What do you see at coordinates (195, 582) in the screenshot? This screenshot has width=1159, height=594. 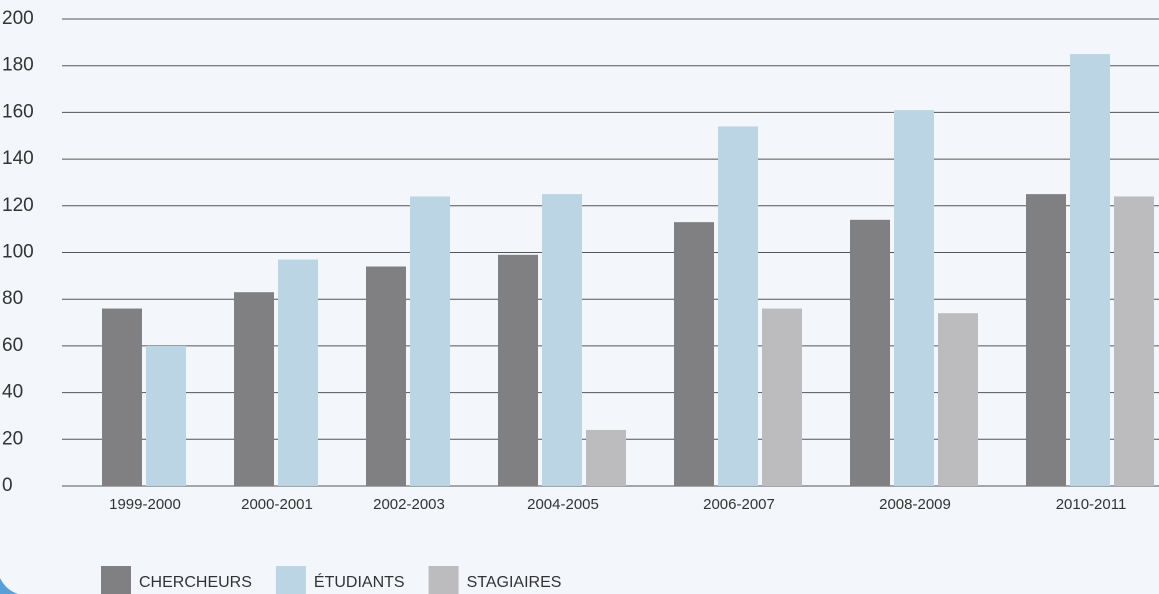 I see `legend-label: CHERCHEURS` at bounding box center [195, 582].